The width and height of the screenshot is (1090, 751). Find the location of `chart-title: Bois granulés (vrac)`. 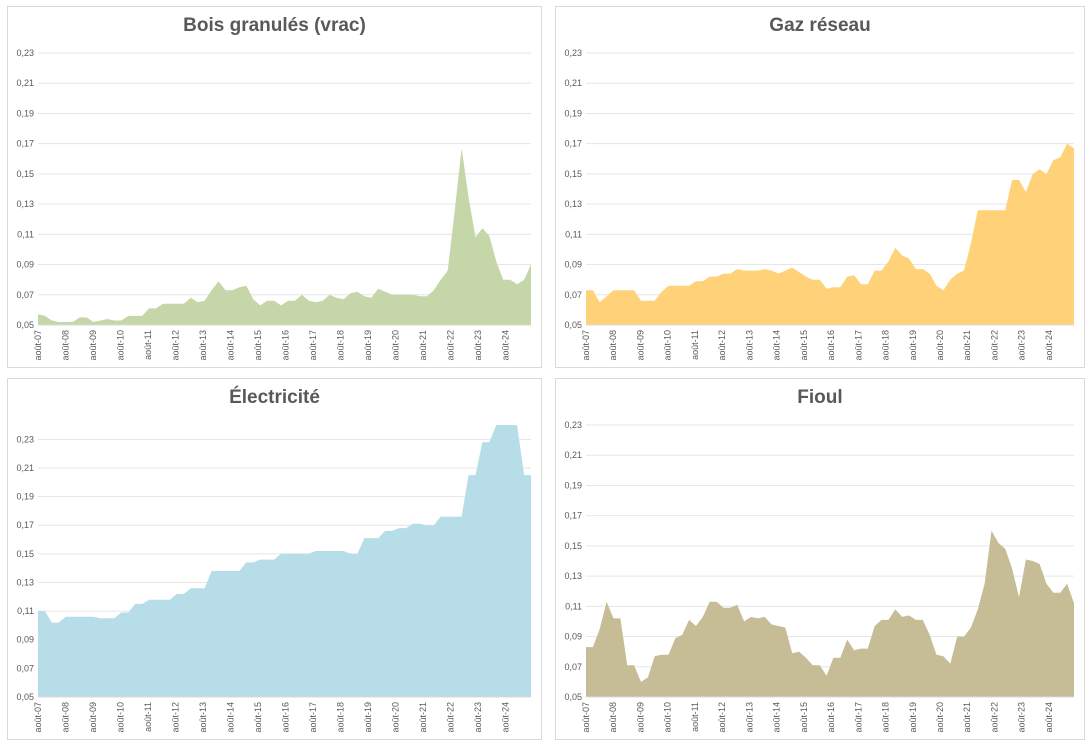

chart-title: Bois granulés (vrac) is located at coordinates (274, 25).